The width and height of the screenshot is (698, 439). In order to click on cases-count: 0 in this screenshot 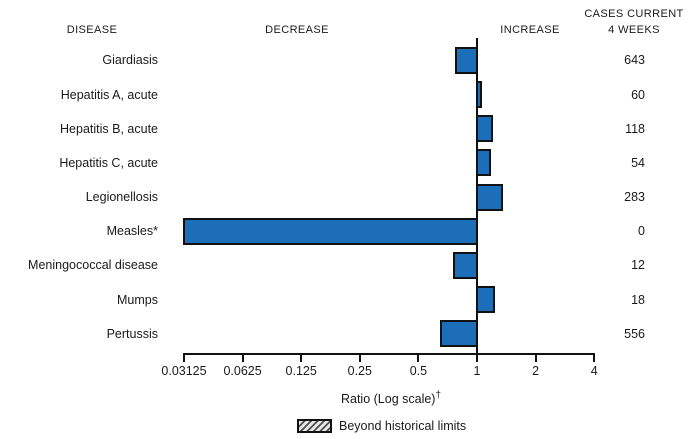, I will do `click(641, 231)`.